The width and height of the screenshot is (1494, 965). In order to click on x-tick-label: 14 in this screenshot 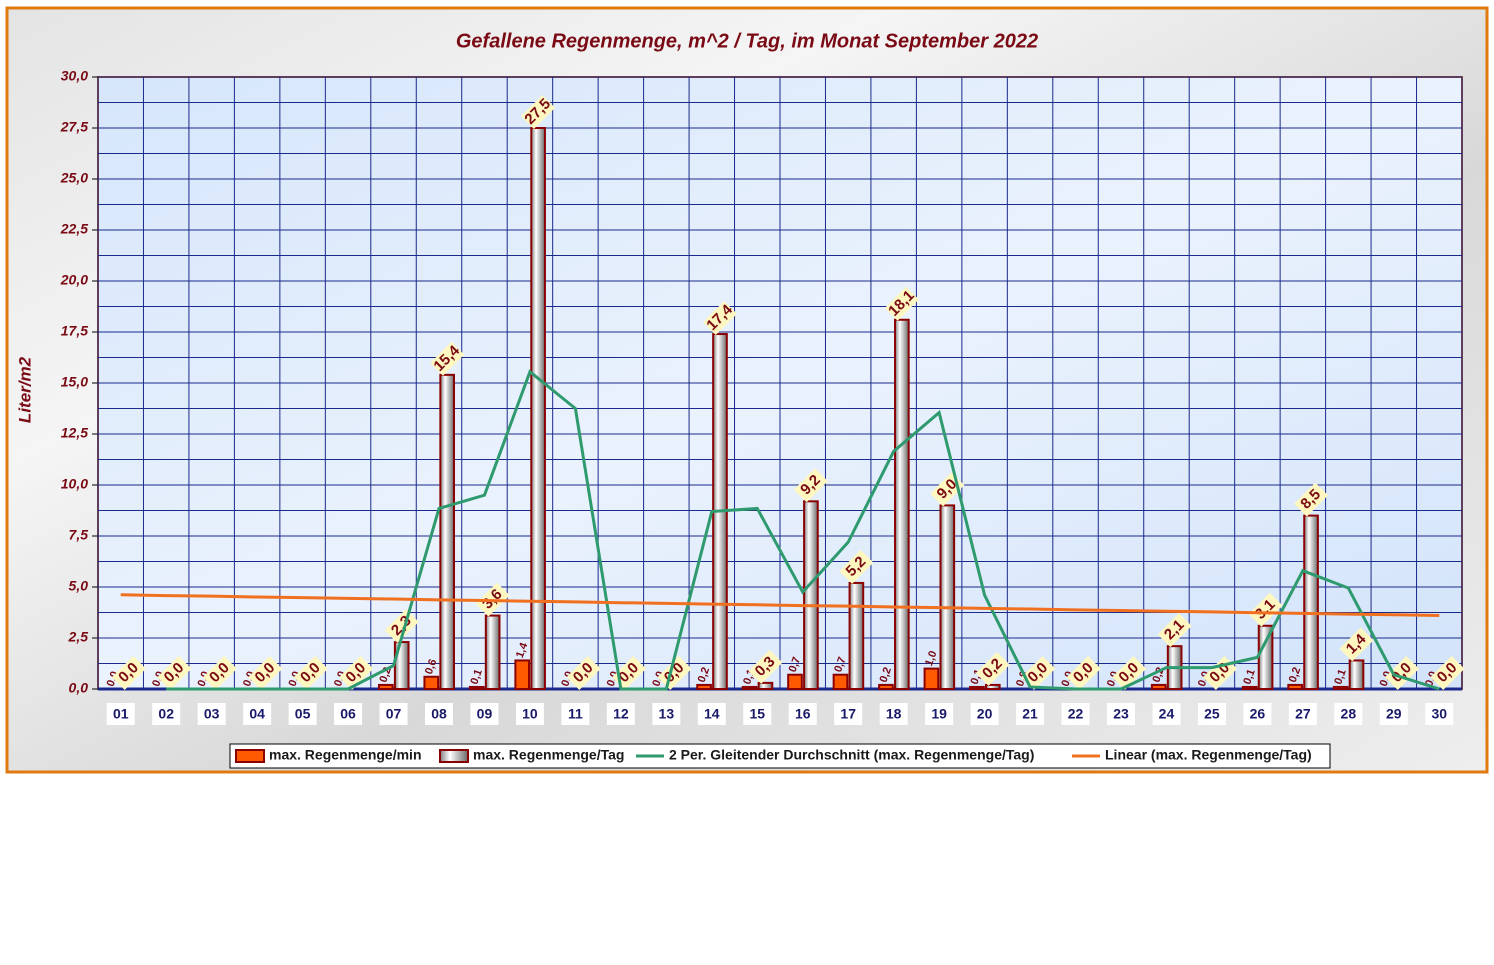, I will do `click(712, 714)`.